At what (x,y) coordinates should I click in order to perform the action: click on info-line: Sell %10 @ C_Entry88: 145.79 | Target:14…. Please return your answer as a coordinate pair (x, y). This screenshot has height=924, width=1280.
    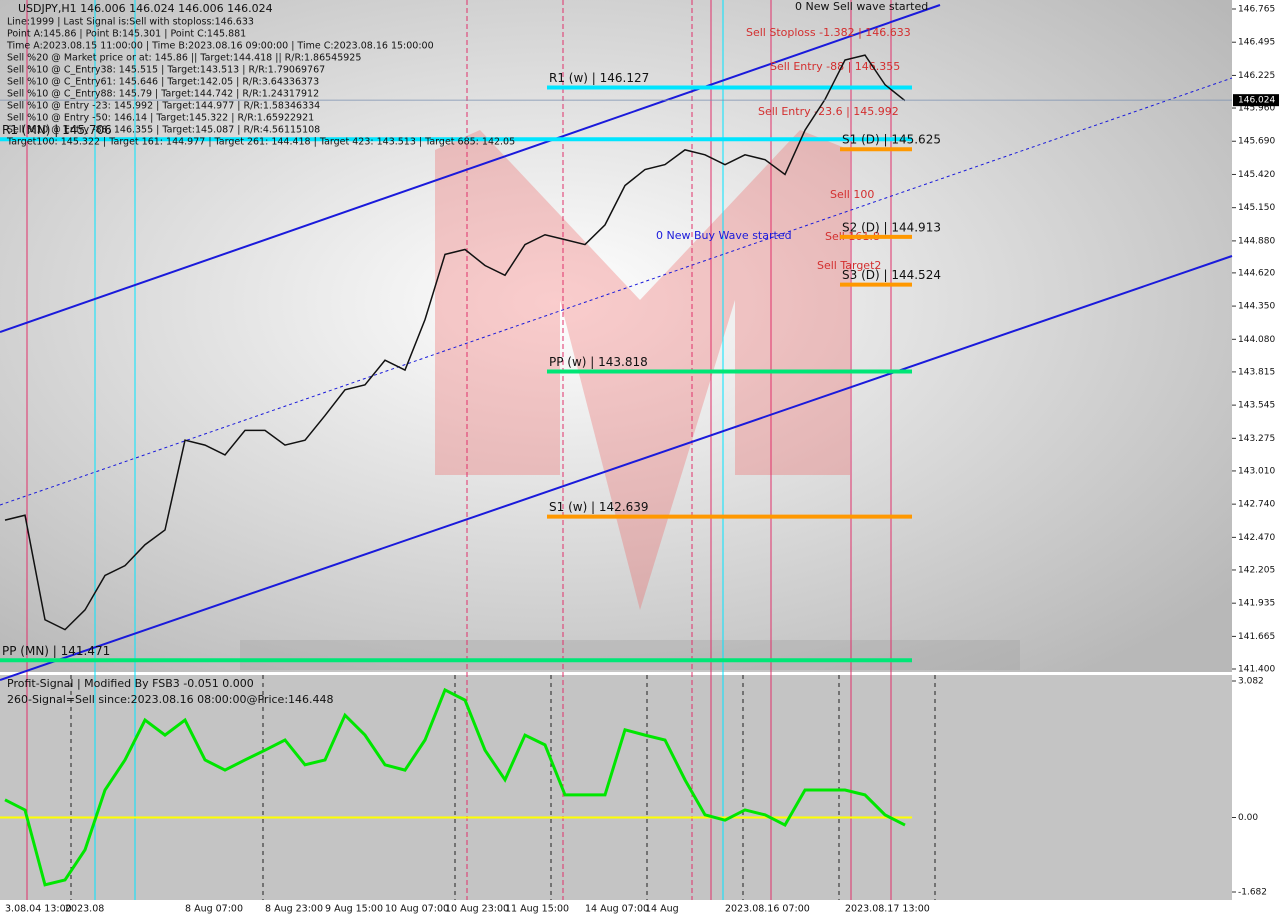
    Looking at the image, I should click on (163, 94).